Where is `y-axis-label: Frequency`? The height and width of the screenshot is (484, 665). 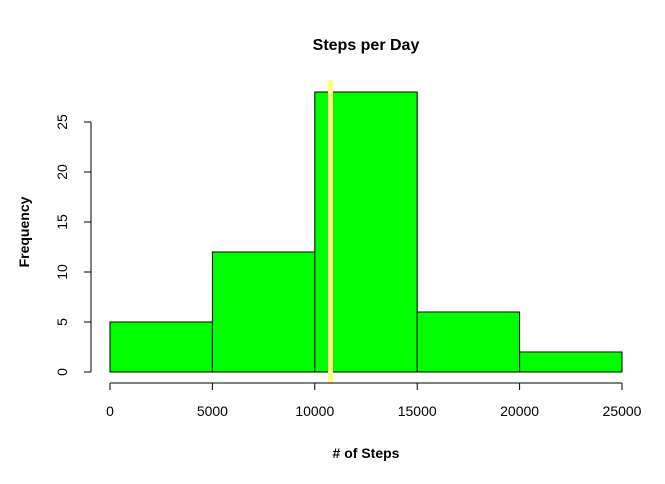 y-axis-label: Frequency is located at coordinates (24, 231).